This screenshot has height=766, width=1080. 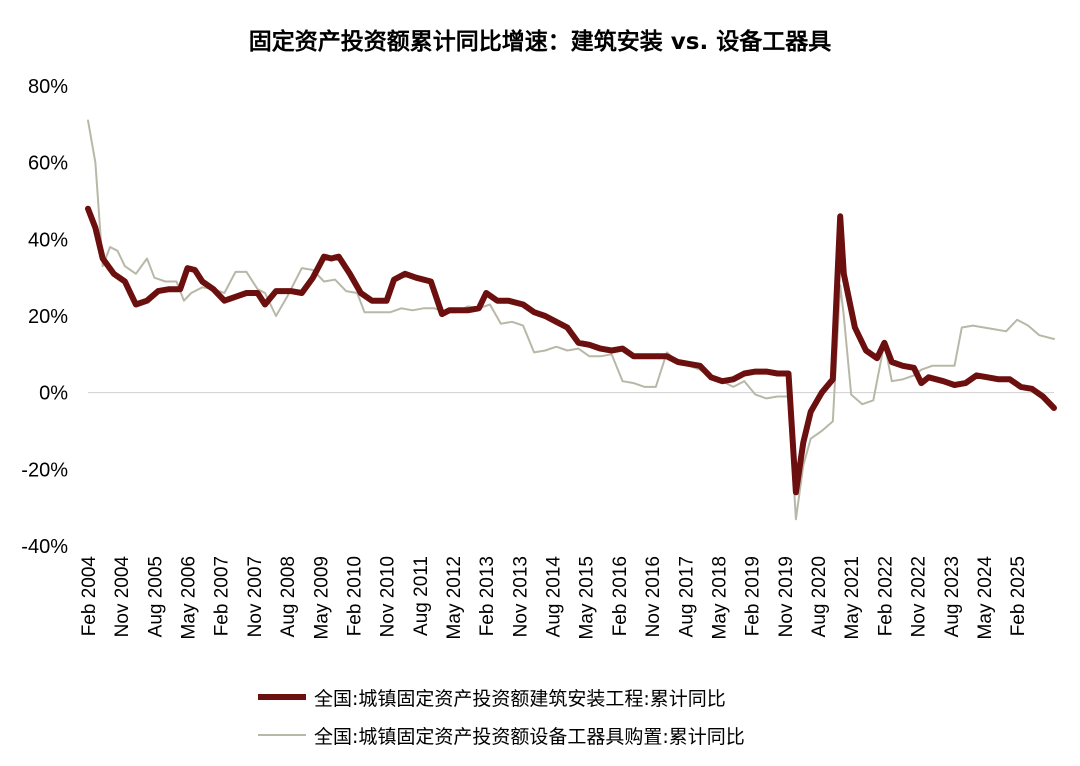 I want to click on x-tick-label: Nov 2013, so click(x=520, y=596).